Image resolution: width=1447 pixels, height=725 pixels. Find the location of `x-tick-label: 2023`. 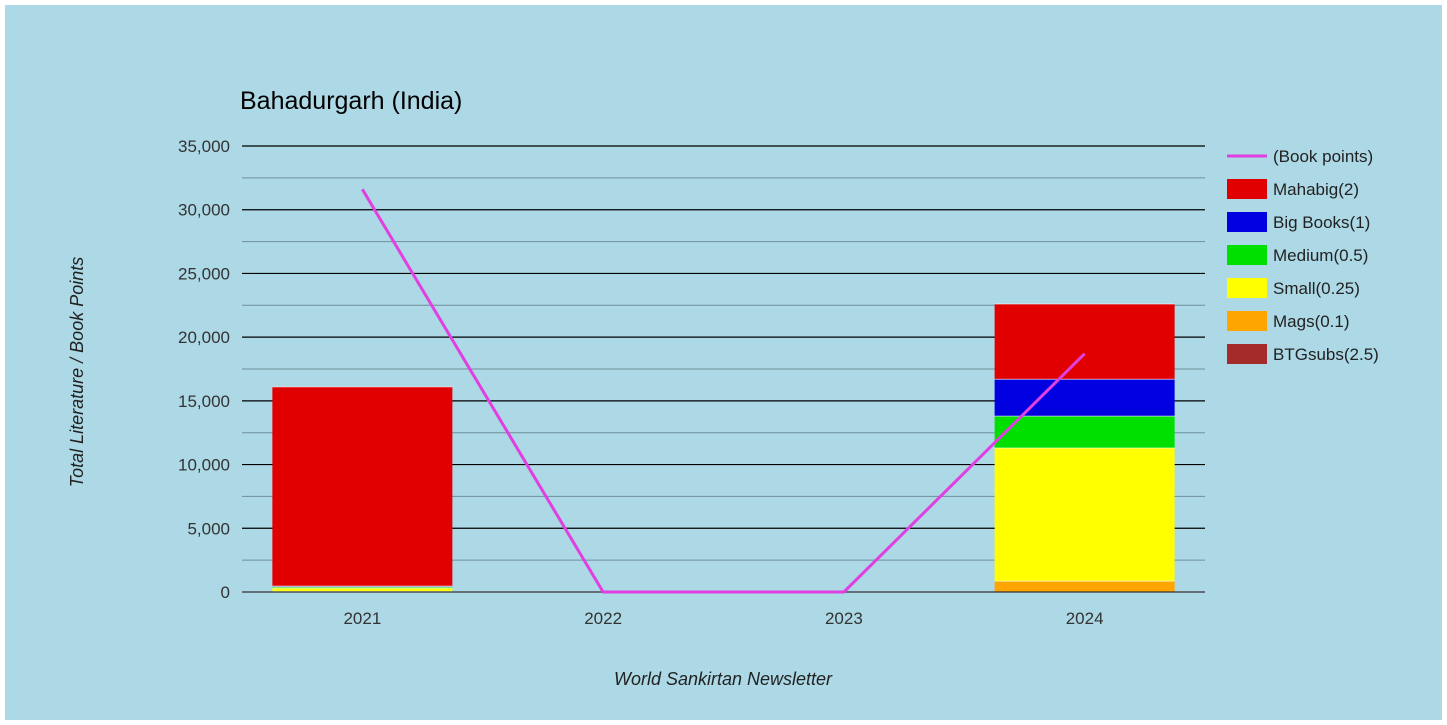

x-tick-label: 2023 is located at coordinates (844, 618).